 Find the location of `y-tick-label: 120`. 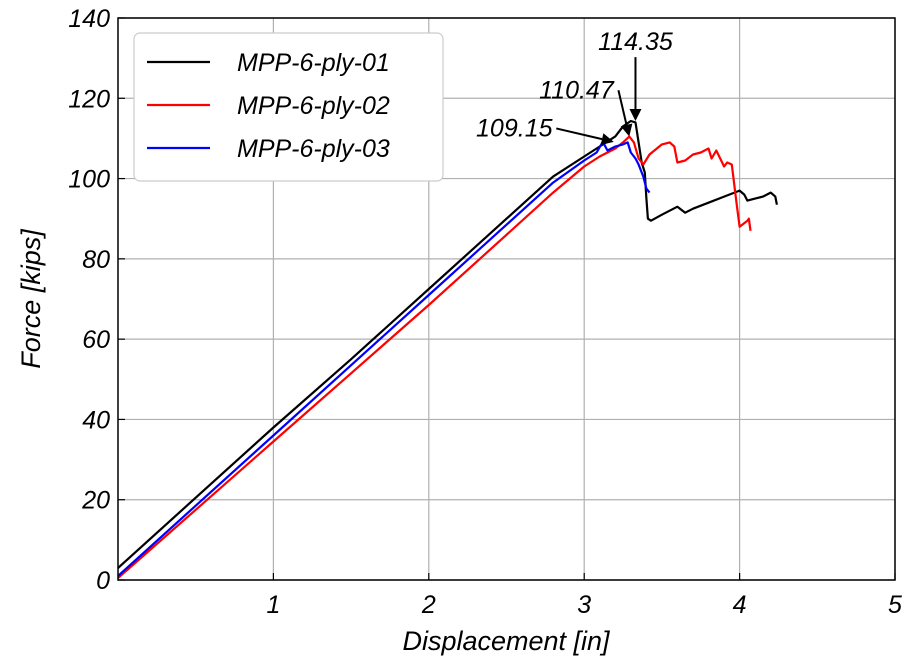

y-tick-label: 120 is located at coordinates (89, 99).